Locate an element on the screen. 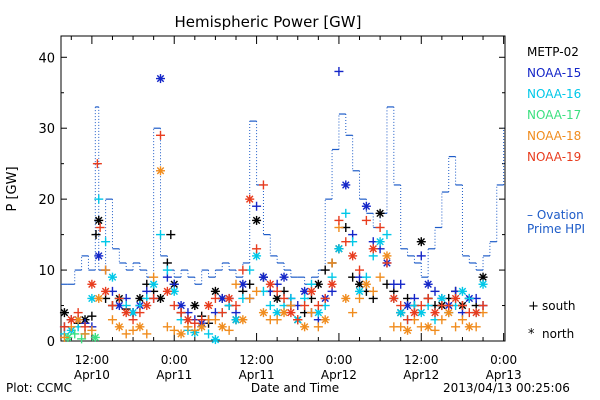  legend-ovation-label: – Ovation is located at coordinates (555, 215).